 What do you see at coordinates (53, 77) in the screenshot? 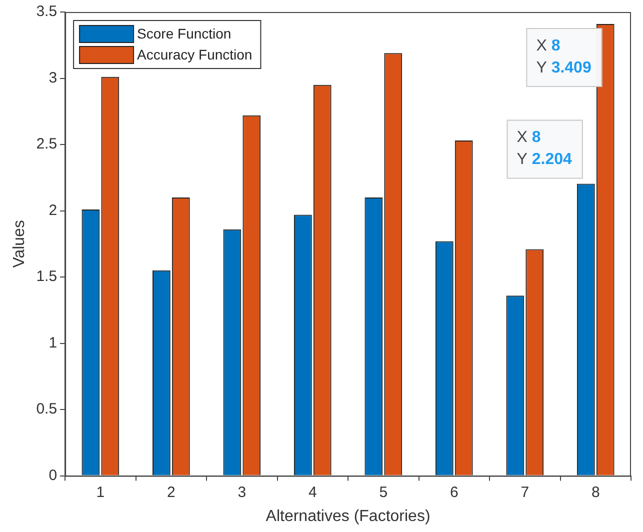
I see `y-tick-label: 3` at bounding box center [53, 77].